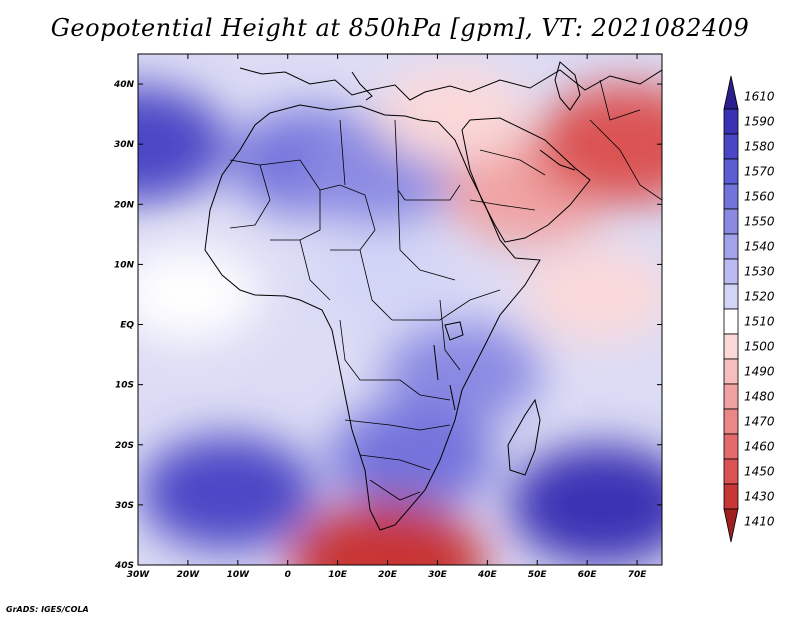  What do you see at coordinates (388, 575) in the screenshot?
I see `x-tick-label: 20E` at bounding box center [388, 575].